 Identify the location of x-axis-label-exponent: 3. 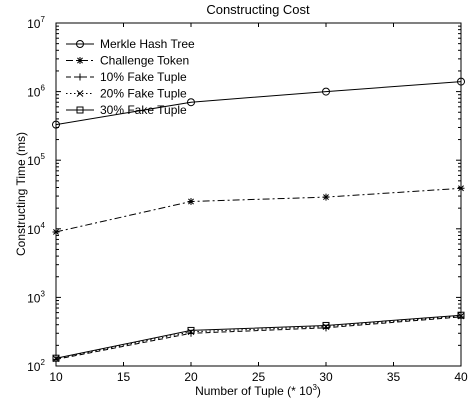
(314, 387).